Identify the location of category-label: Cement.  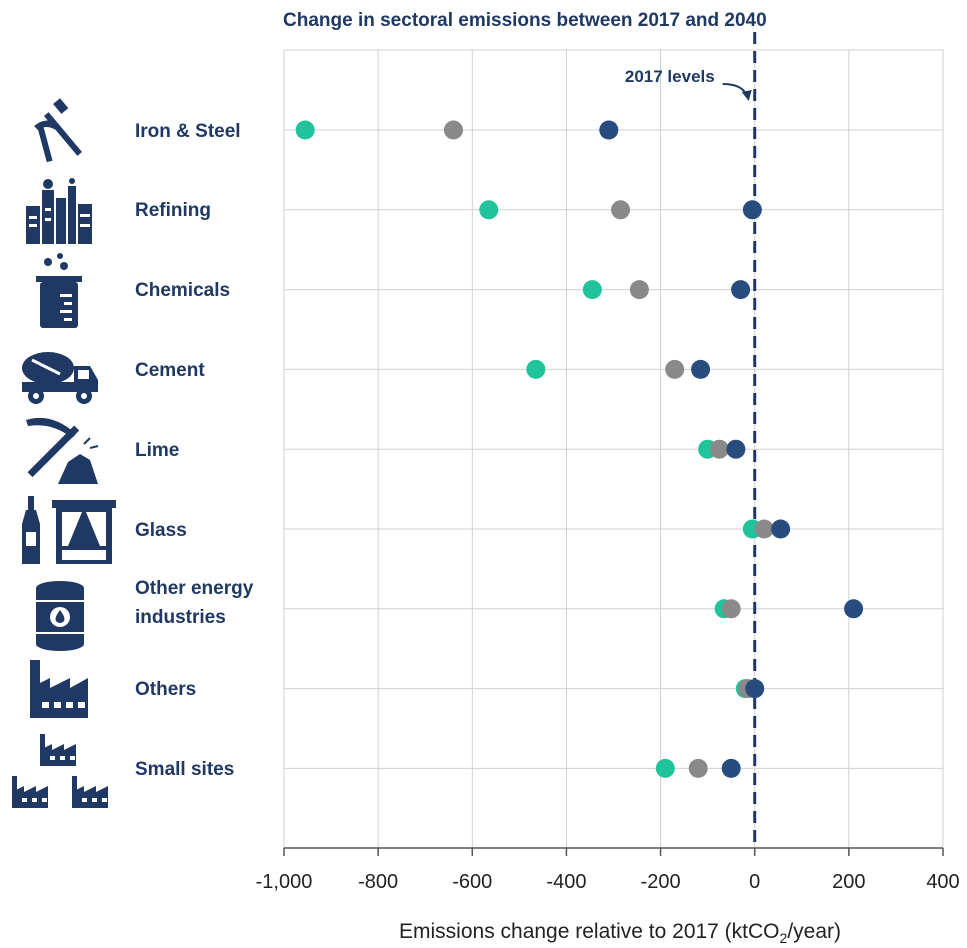
(170, 370).